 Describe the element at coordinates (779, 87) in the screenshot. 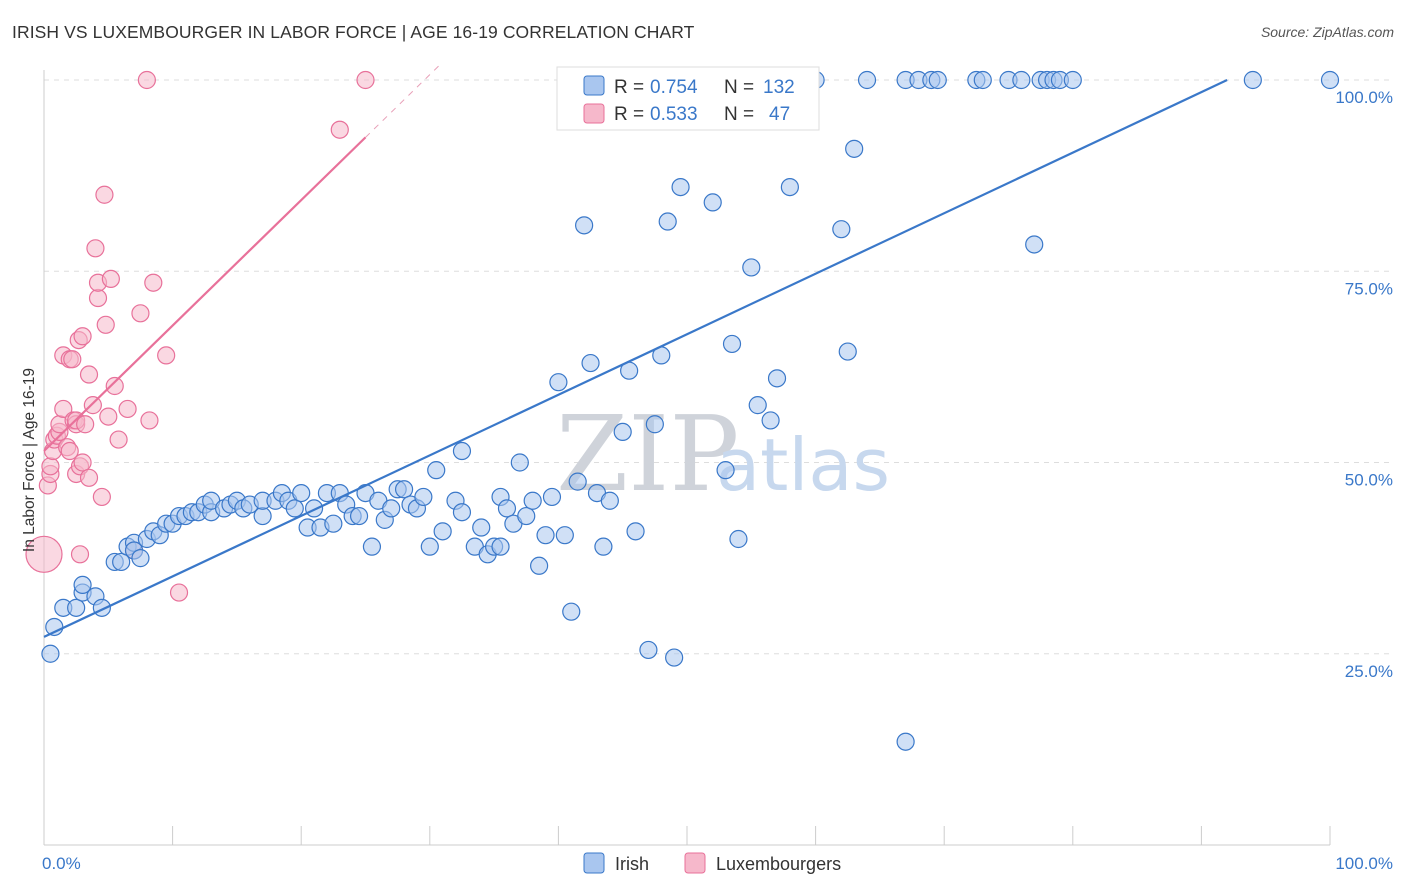

I see `stats-irish-n-value: 132` at that location.